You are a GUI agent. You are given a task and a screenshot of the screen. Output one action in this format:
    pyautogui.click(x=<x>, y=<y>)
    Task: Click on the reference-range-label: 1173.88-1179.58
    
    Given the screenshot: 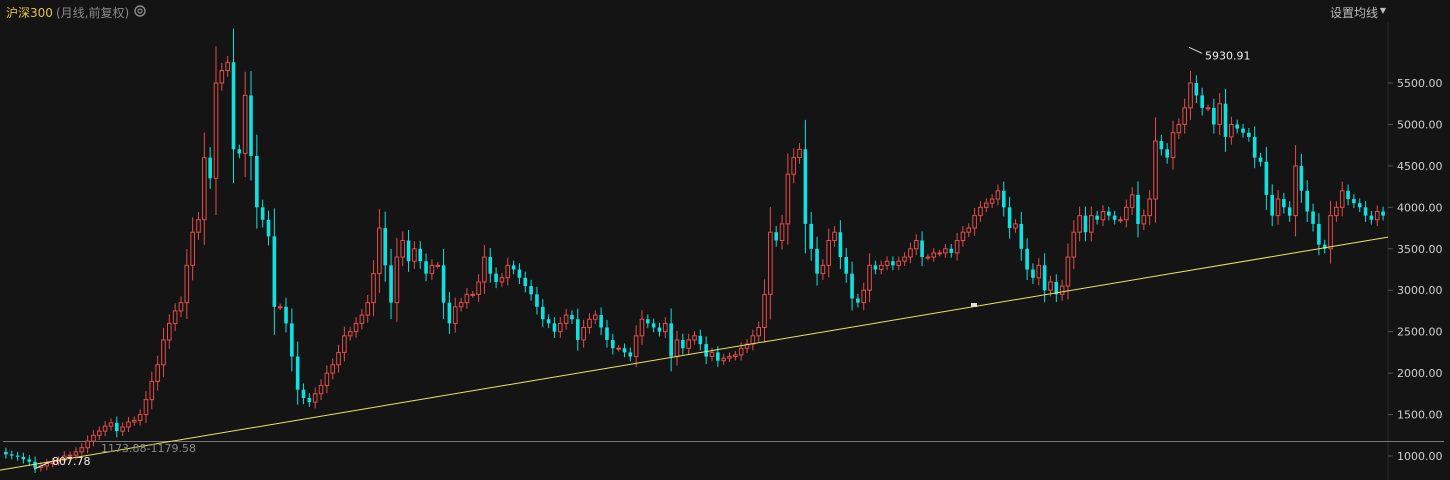 What is the action you would take?
    pyautogui.click(x=148, y=448)
    